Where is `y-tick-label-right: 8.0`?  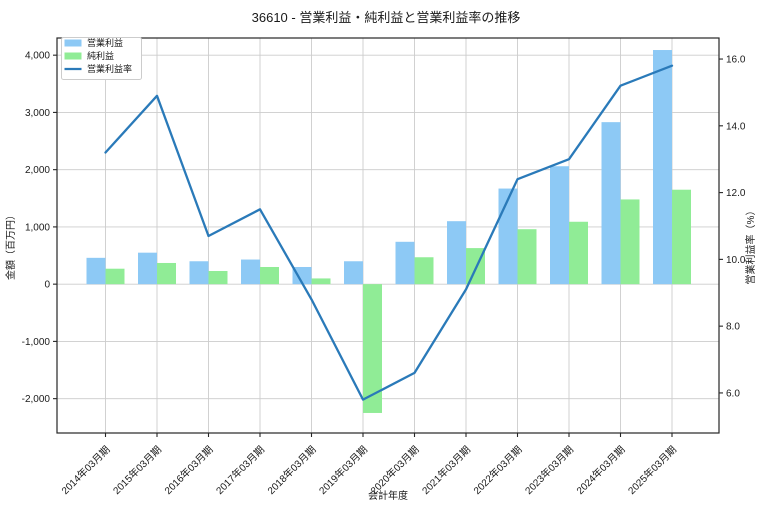 y-tick-label-right: 8.0 is located at coordinates (733, 327).